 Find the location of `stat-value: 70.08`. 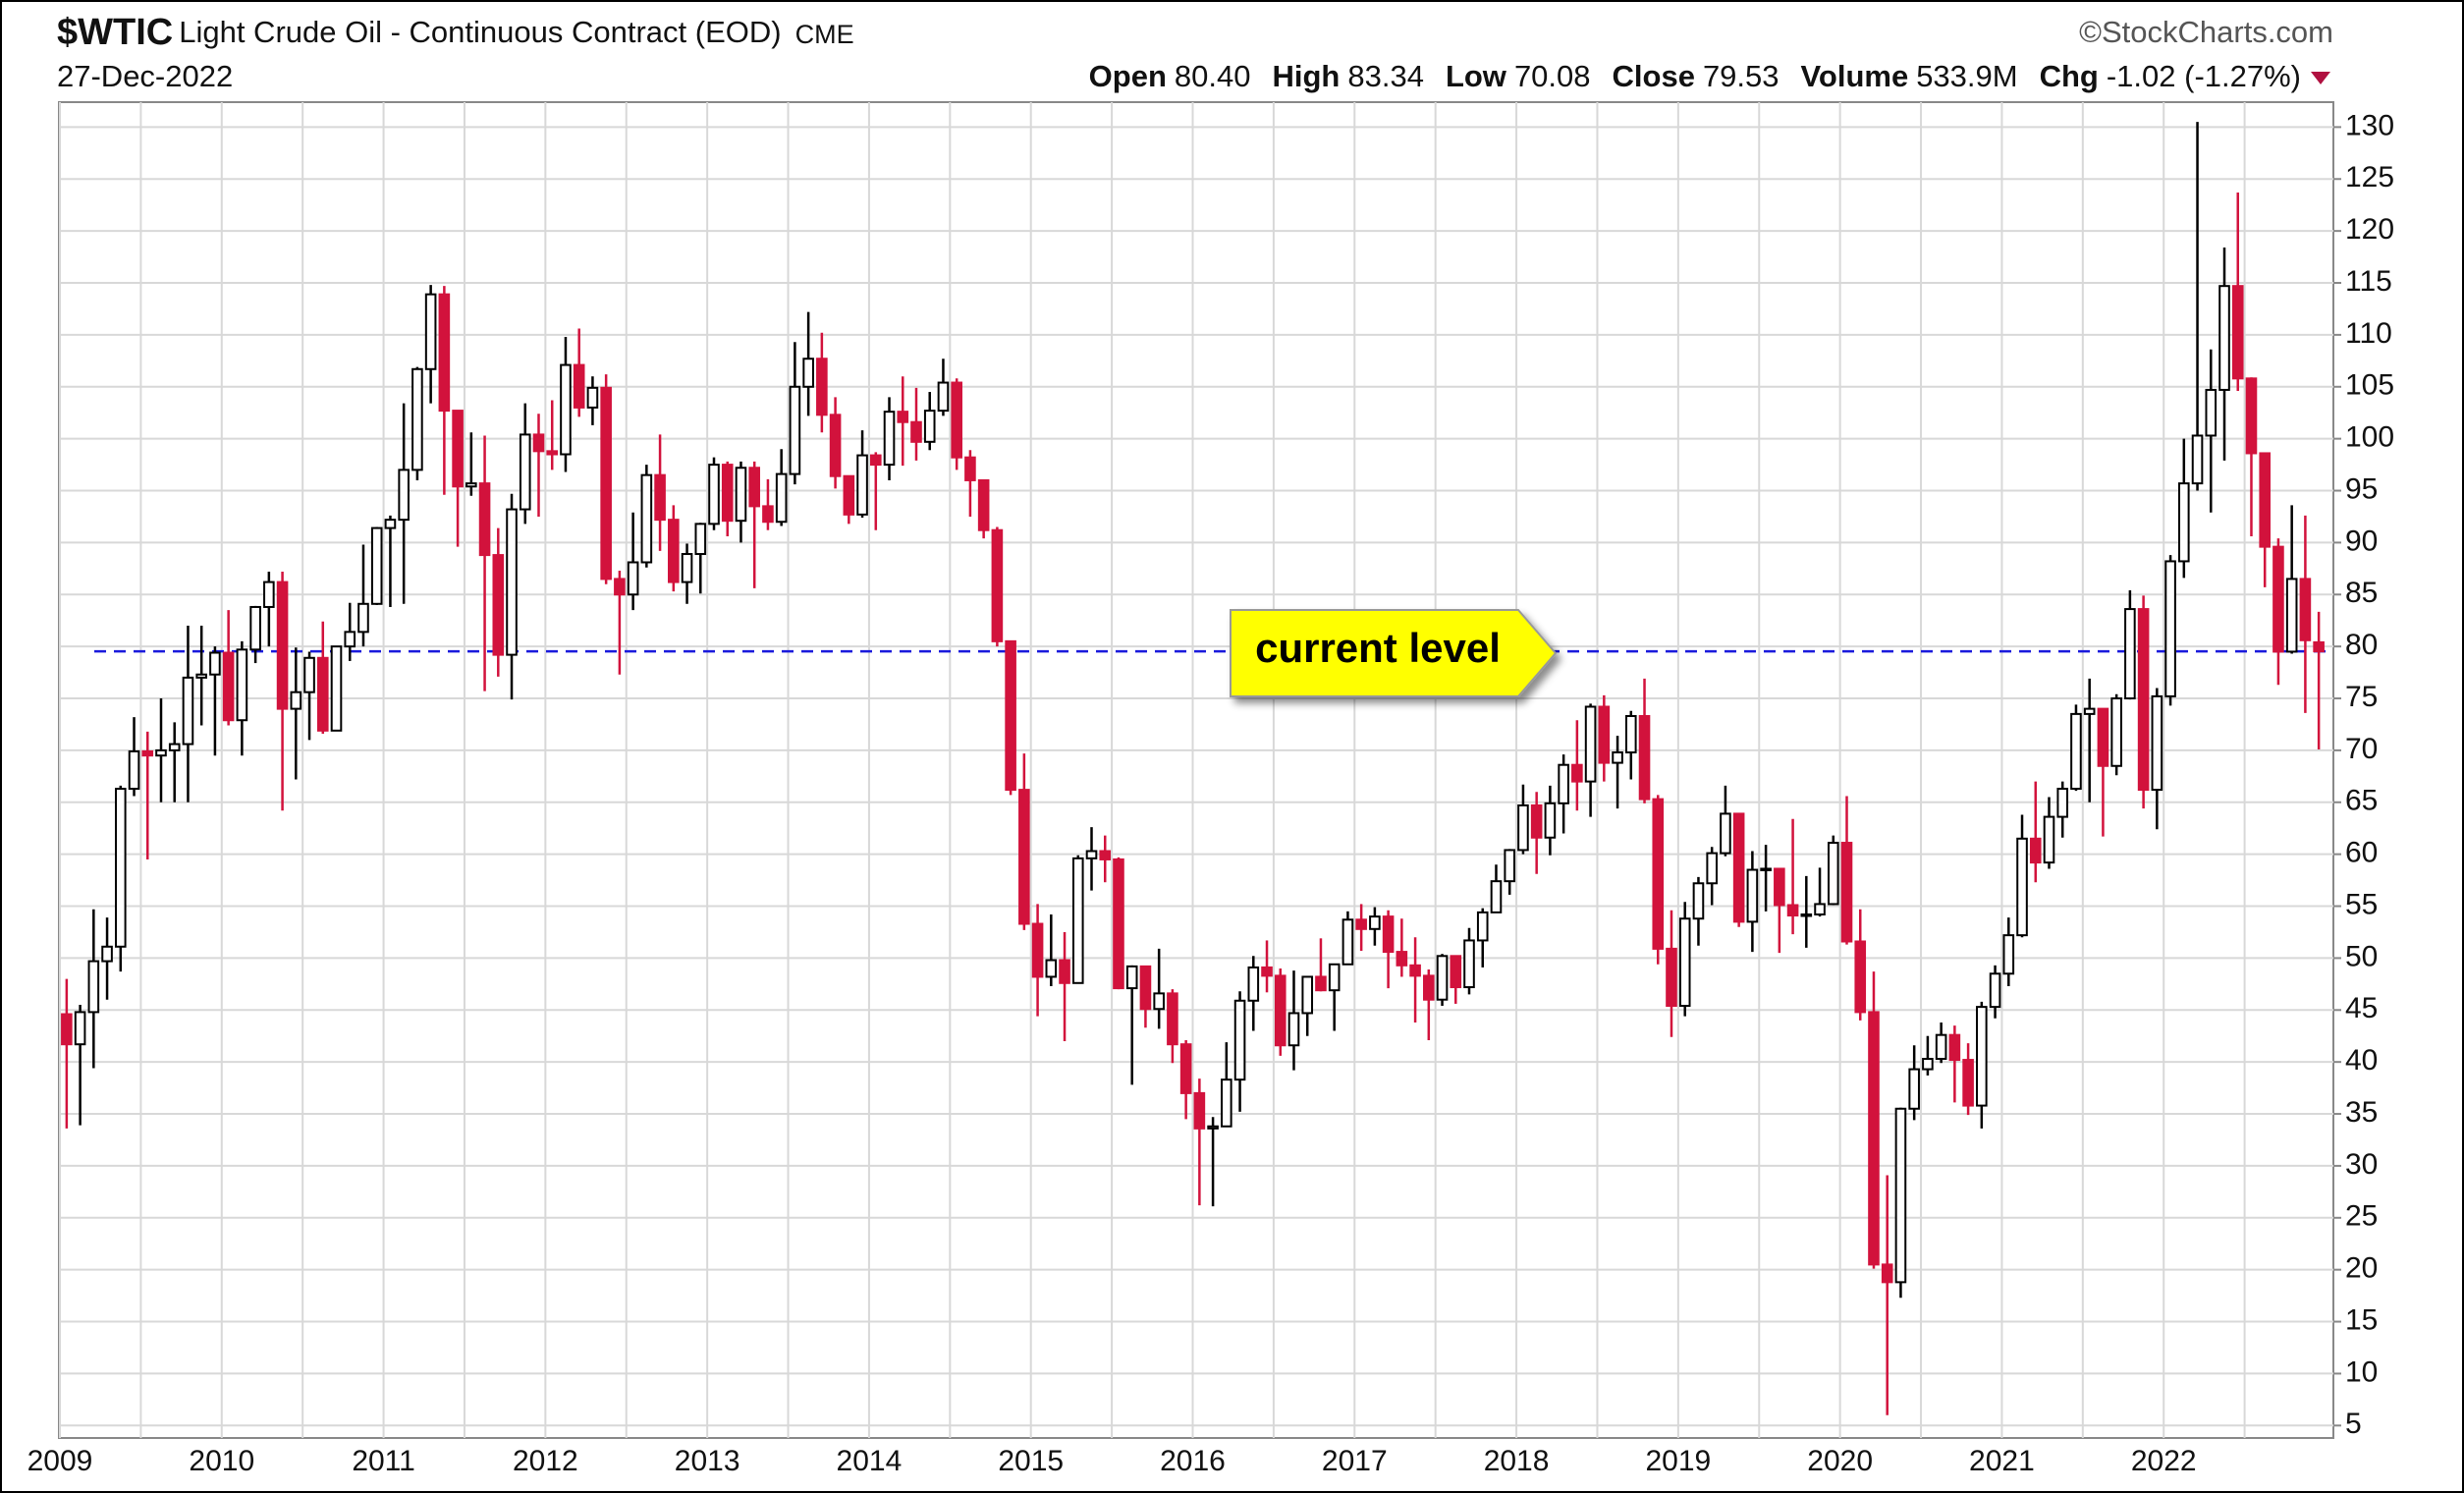

stat-value: 70.08 is located at coordinates (1553, 76).